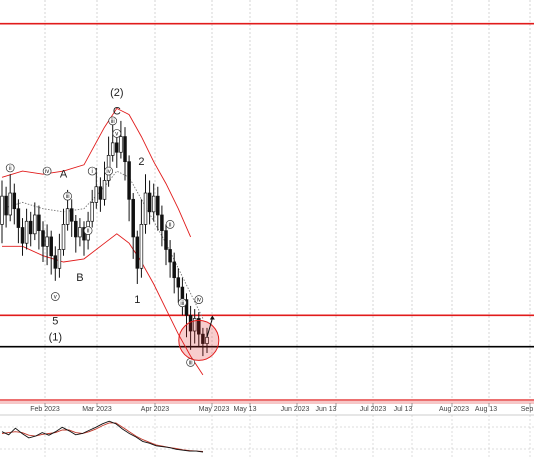 The height and width of the screenshot is (462, 534). I want to click on wave-label: 5, so click(55, 322).